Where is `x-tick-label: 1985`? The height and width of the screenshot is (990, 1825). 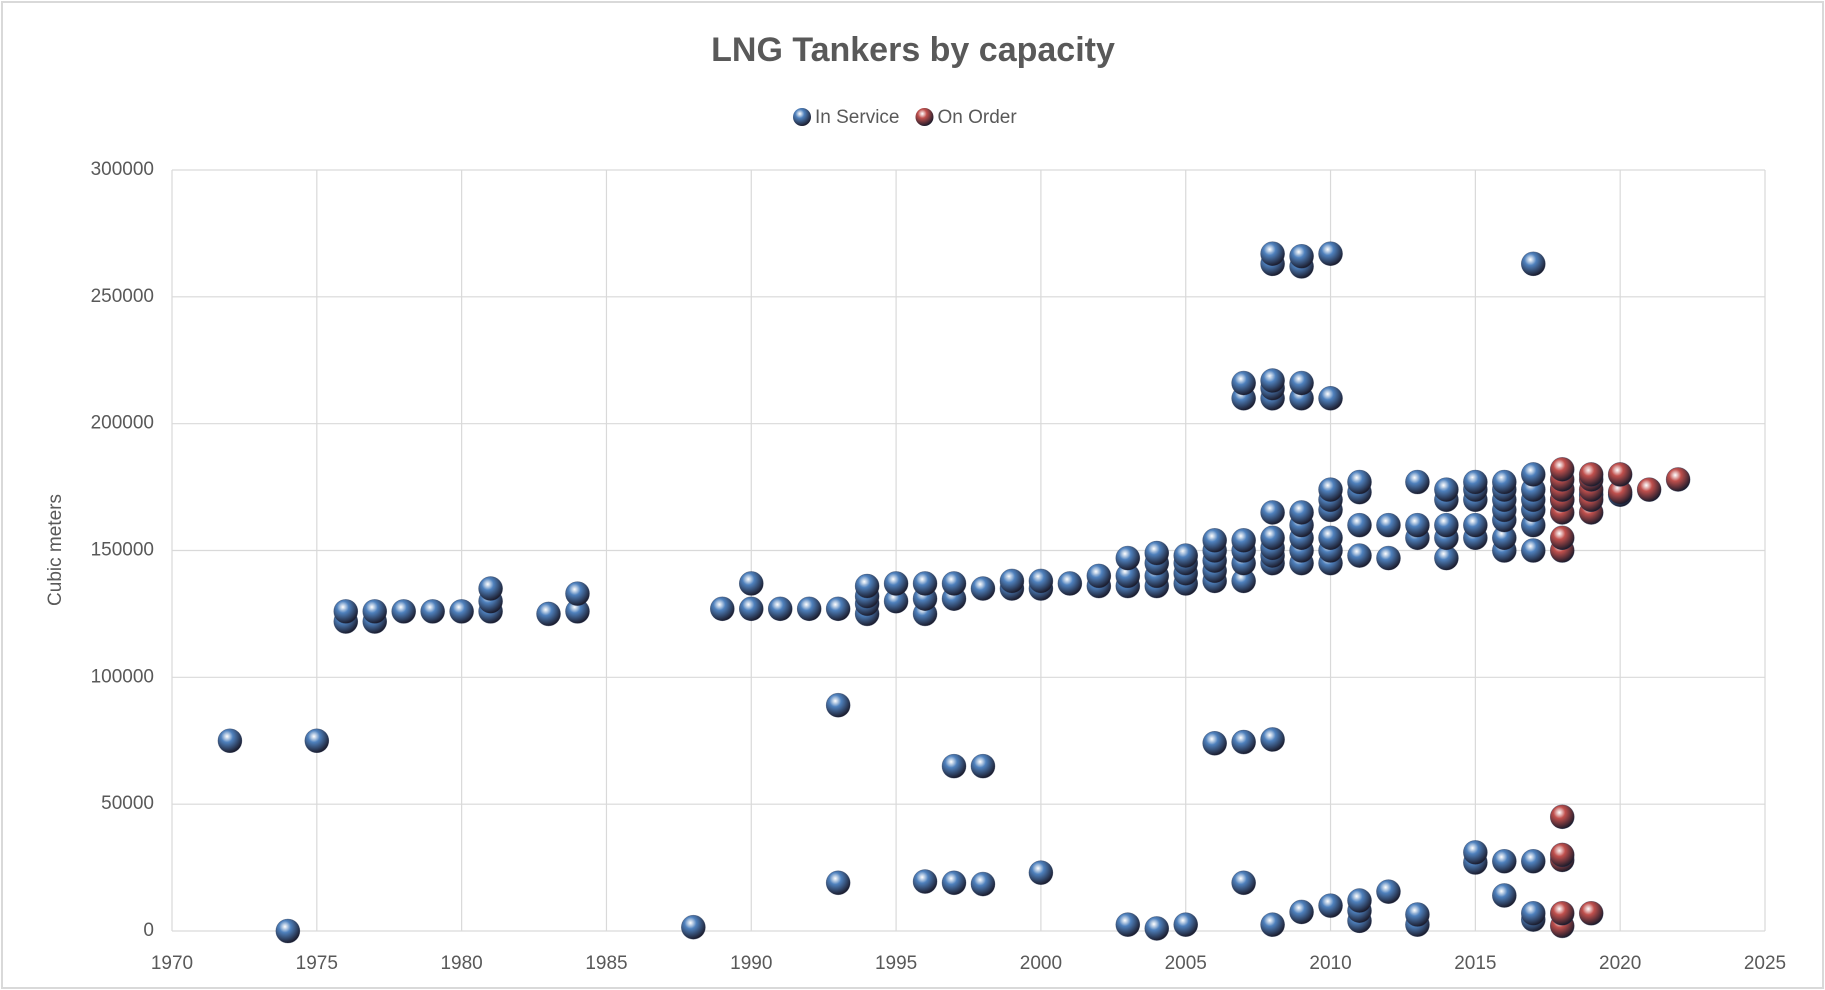
x-tick-label: 1985 is located at coordinates (606, 963).